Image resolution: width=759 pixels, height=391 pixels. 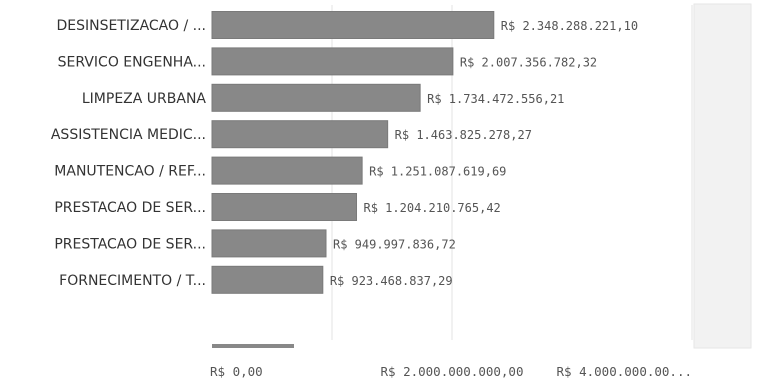 What do you see at coordinates (144, 99) in the screenshot?
I see `category-label: LIMPEZA URBANA` at bounding box center [144, 99].